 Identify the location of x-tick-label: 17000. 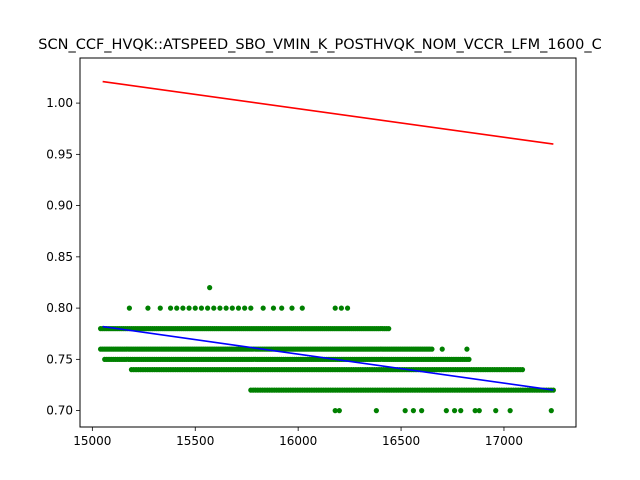
(504, 441).